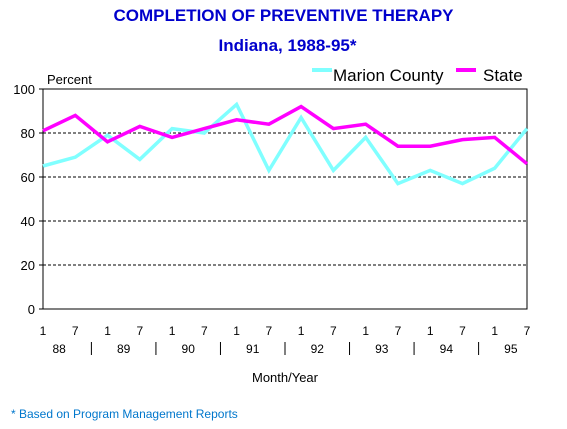  Describe the element at coordinates (28, 265) in the screenshot. I see `y-tick-label: 20` at that location.